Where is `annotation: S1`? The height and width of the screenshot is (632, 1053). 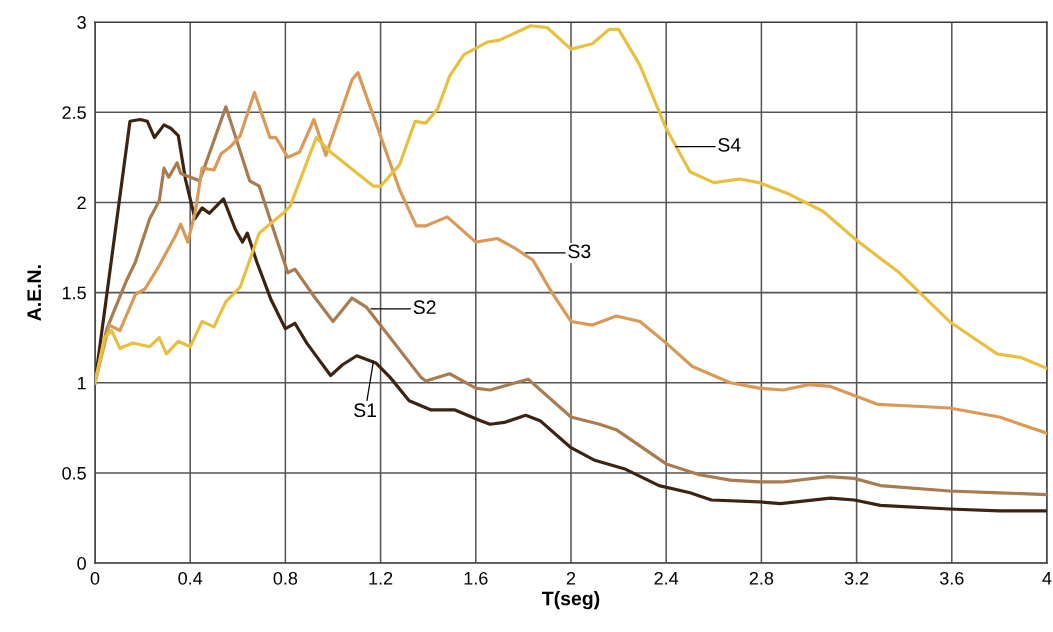
annotation: S1 is located at coordinates (365, 410).